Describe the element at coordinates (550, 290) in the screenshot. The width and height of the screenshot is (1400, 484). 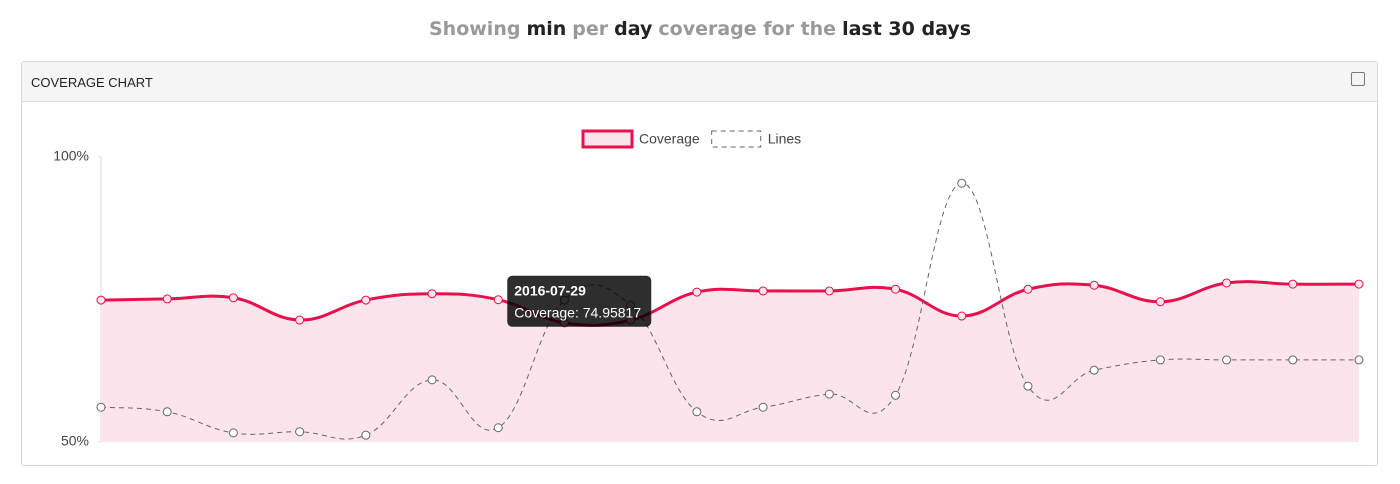
I see `tooltip-date: 2016-07-29` at that location.